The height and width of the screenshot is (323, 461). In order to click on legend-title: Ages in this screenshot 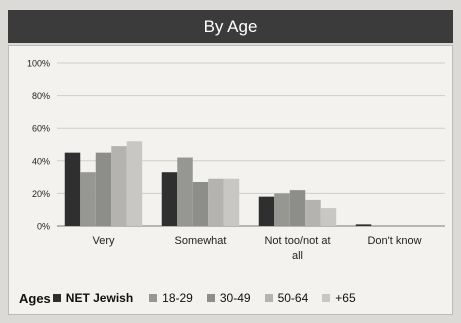, I will do `click(35, 298)`.